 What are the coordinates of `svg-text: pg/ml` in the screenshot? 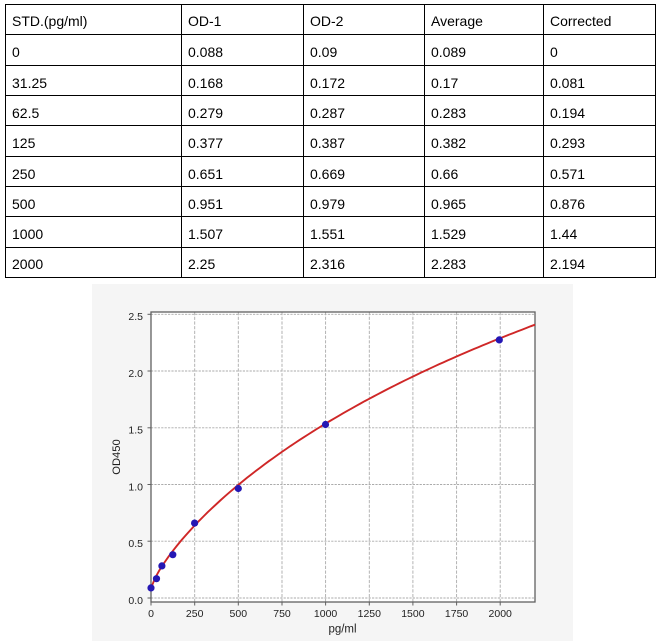 It's located at (342, 629).